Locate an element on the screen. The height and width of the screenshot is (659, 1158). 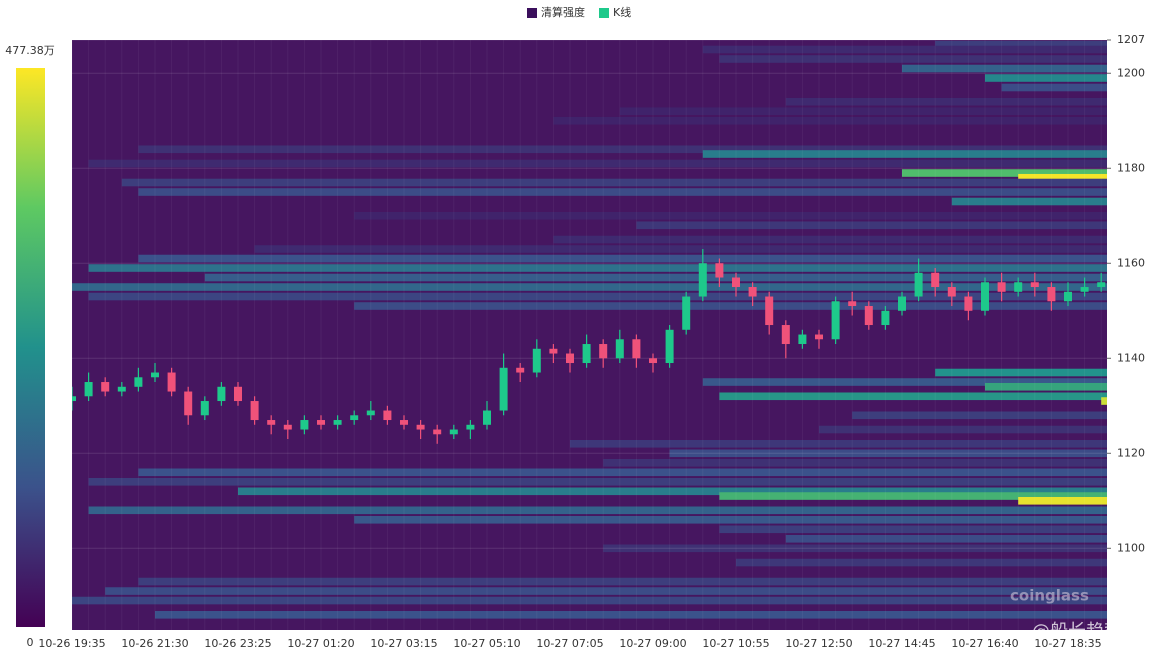
x-tick-label: 10-27 14:45 is located at coordinates (901, 643).